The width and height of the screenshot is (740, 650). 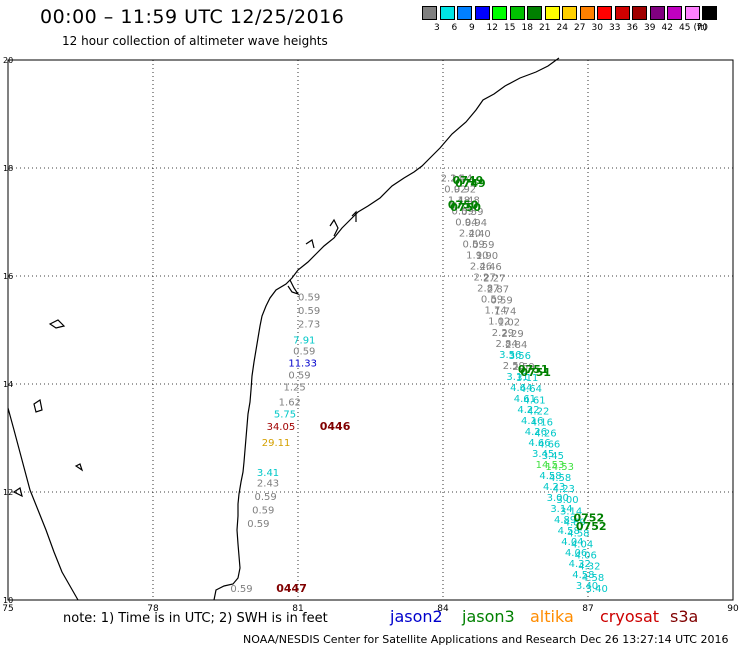 I want to click on swh-value: 1.74, so click(x=505, y=312).